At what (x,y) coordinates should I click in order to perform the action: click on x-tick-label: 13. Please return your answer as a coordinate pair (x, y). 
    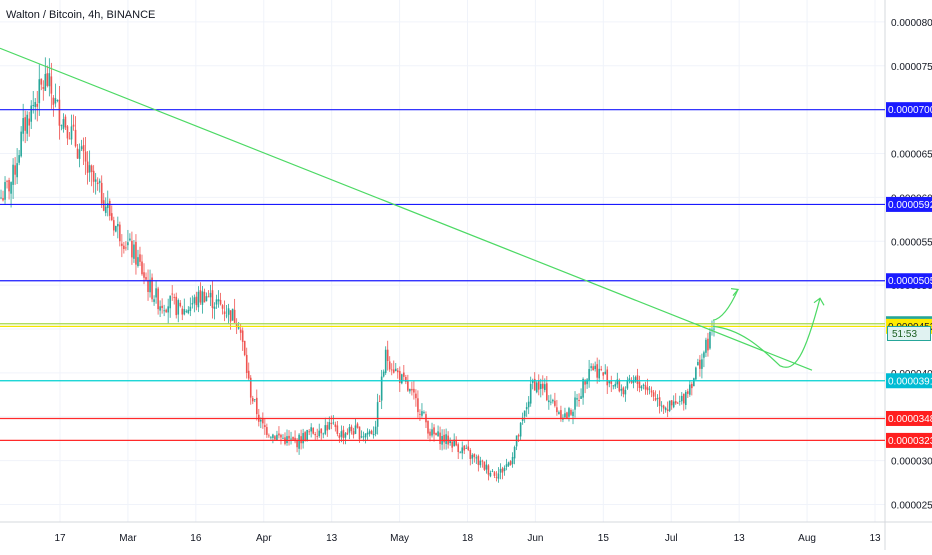
    Looking at the image, I should click on (875, 538).